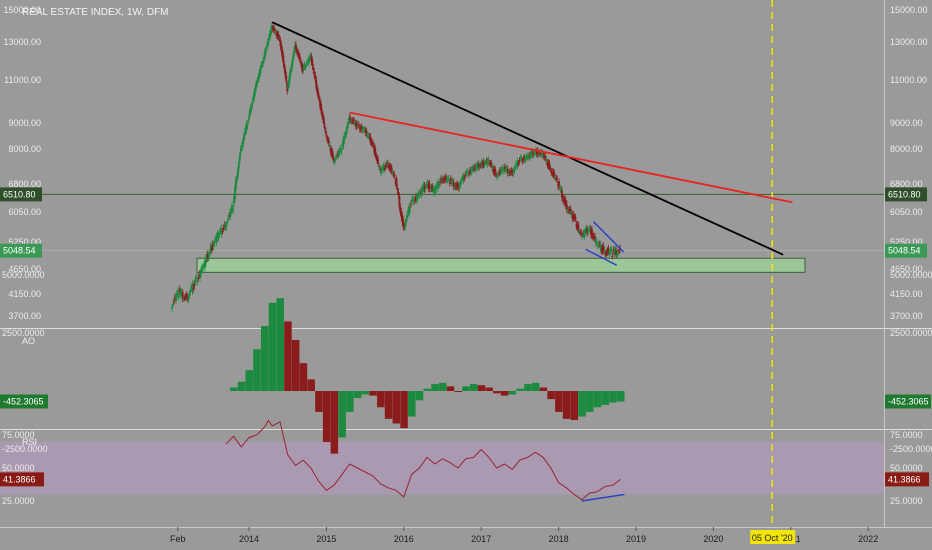 The image size is (932, 550). Describe the element at coordinates (423, 460) in the screenshot. I see `rsi-line` at that location.